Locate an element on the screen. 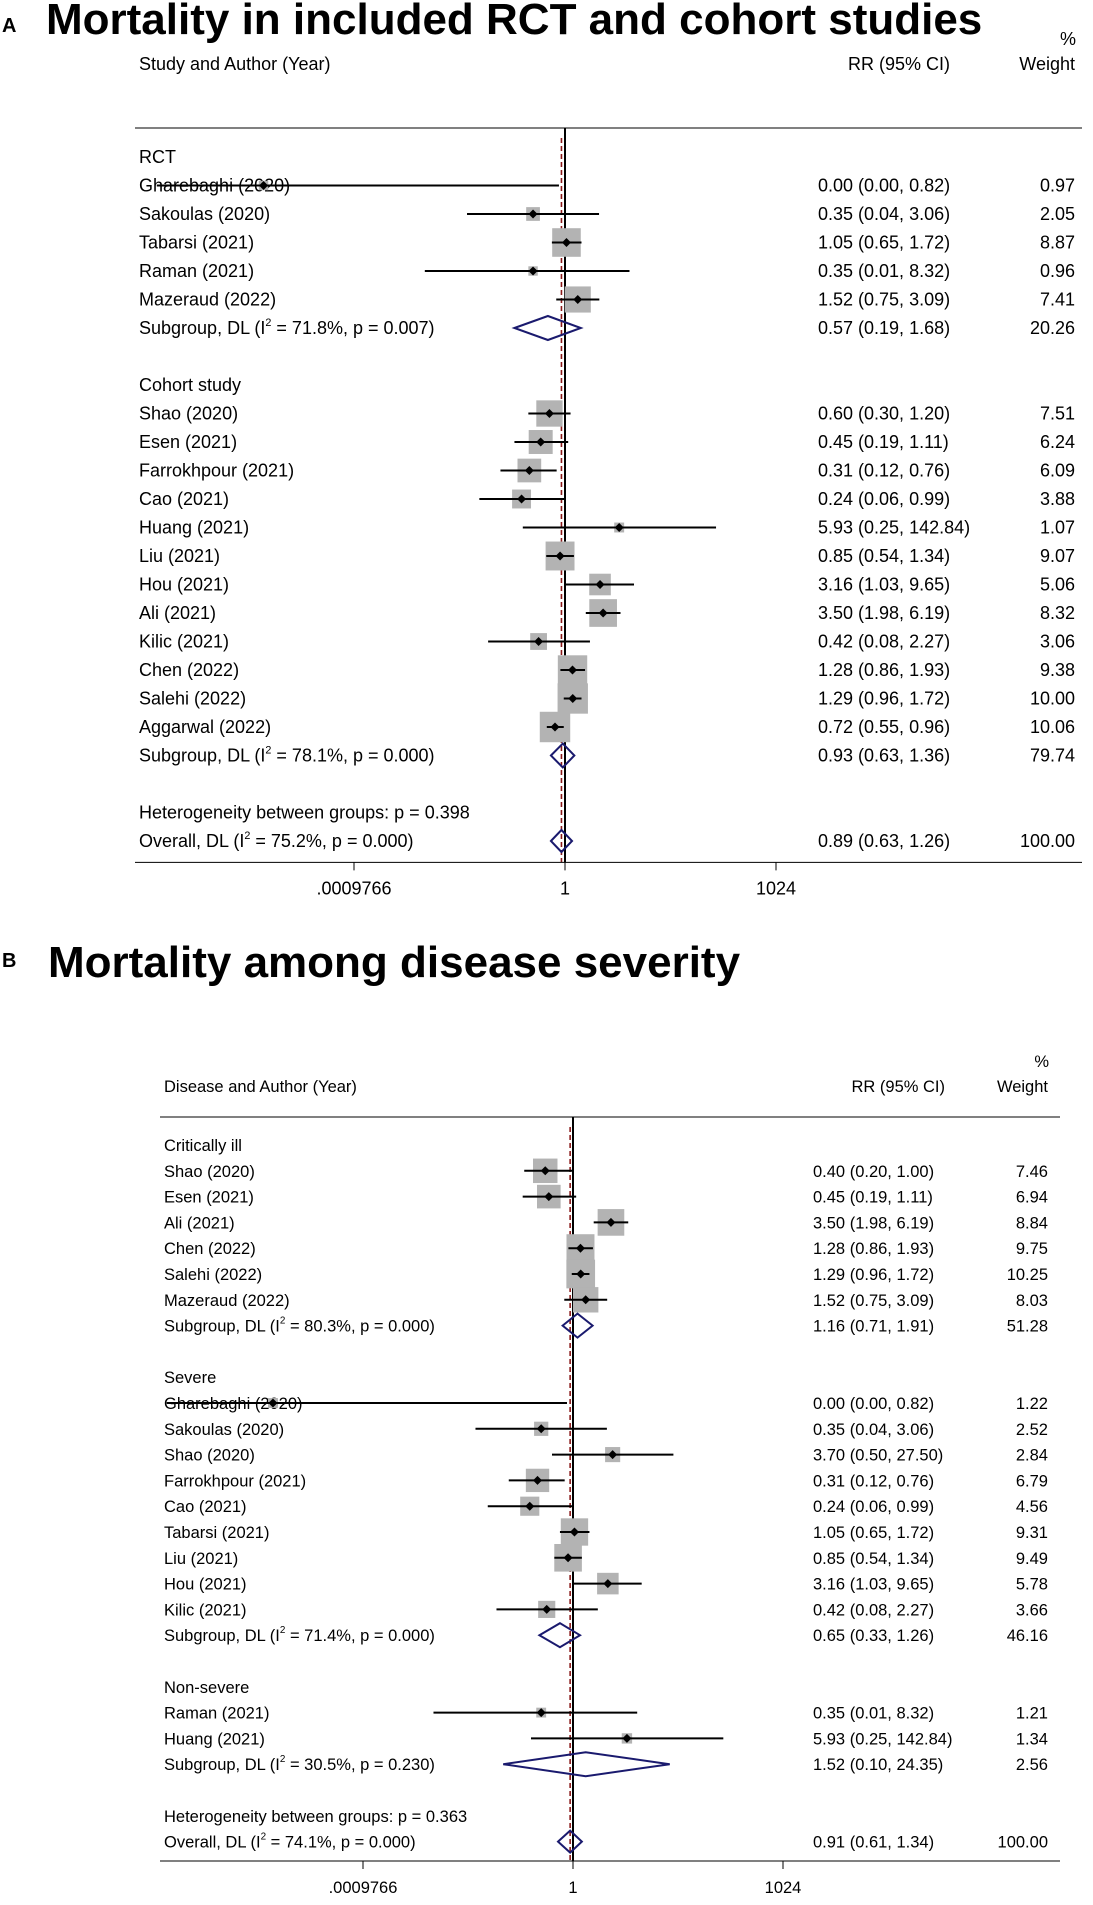  label-suffix: = 71.4%, p = 0.000) is located at coordinates (360, 1636).